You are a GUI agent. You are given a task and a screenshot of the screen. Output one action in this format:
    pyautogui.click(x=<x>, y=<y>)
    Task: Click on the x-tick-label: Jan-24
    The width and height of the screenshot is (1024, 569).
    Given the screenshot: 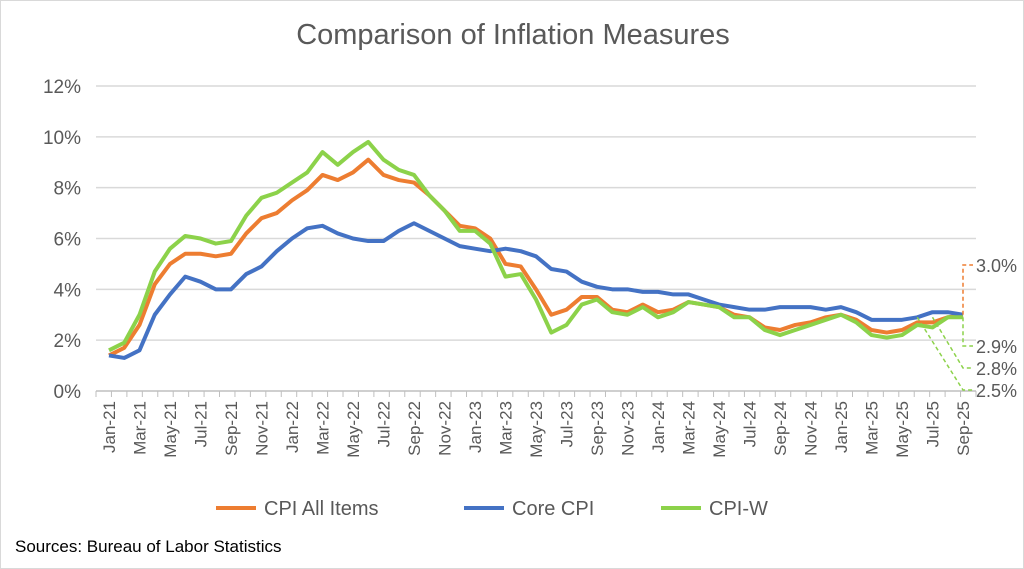 What is the action you would take?
    pyautogui.click(x=658, y=427)
    